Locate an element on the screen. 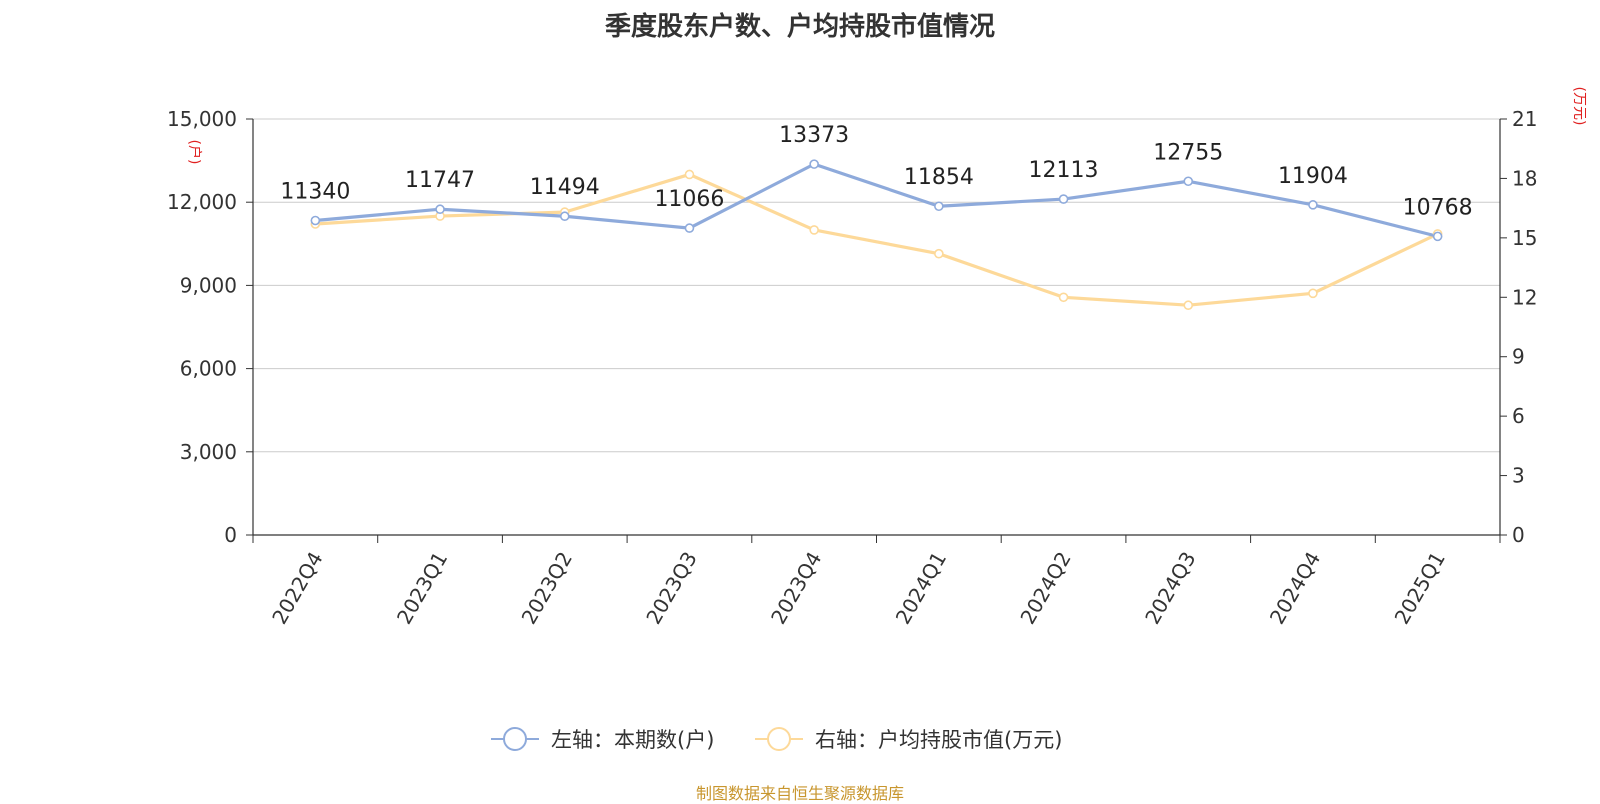 The width and height of the screenshot is (1600, 804). left-axis-unit: (户) is located at coordinates (194, 152).